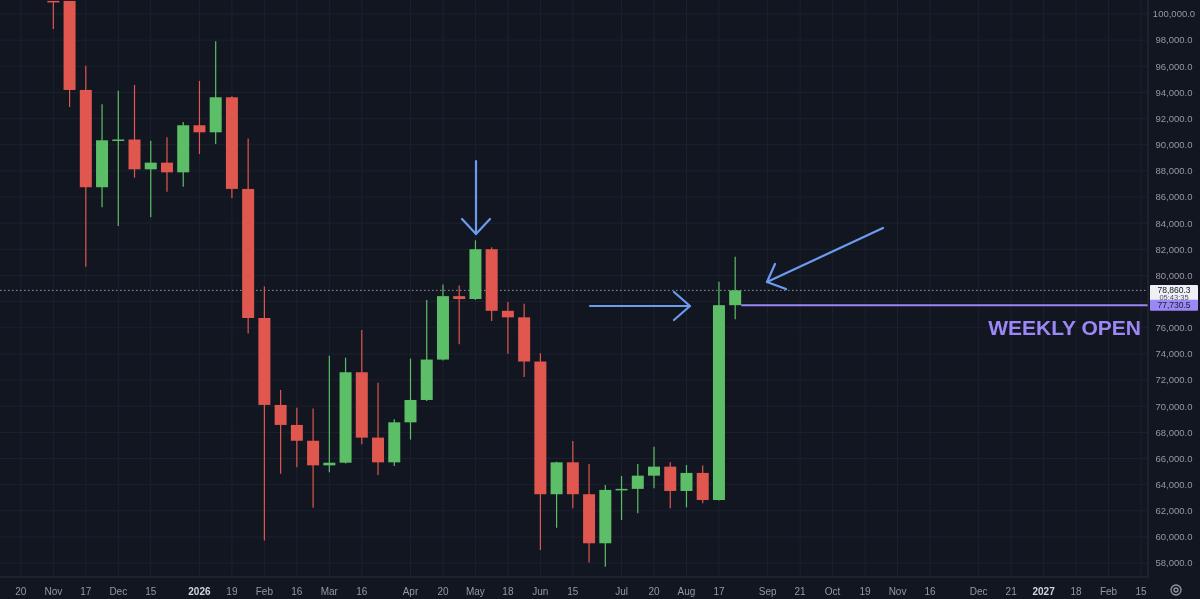 This screenshot has width=1200, height=599. Describe the element at coordinates (621, 591) in the screenshot. I see `x-tick-label: Jul` at that location.